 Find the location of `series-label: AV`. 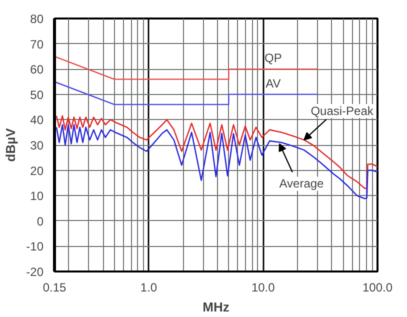

series-label: AV is located at coordinates (273, 83).